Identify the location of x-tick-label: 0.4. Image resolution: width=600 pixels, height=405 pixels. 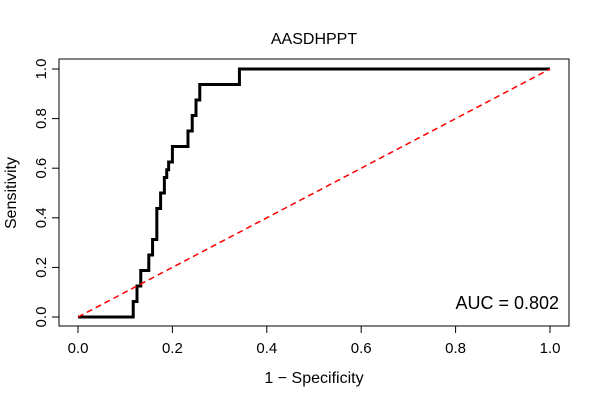
(266, 348).